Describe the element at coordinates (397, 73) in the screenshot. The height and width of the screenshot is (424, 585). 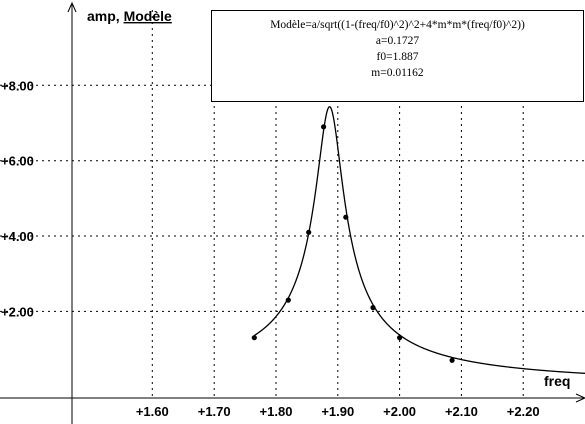
I see `param-m: m=0.01162` at that location.